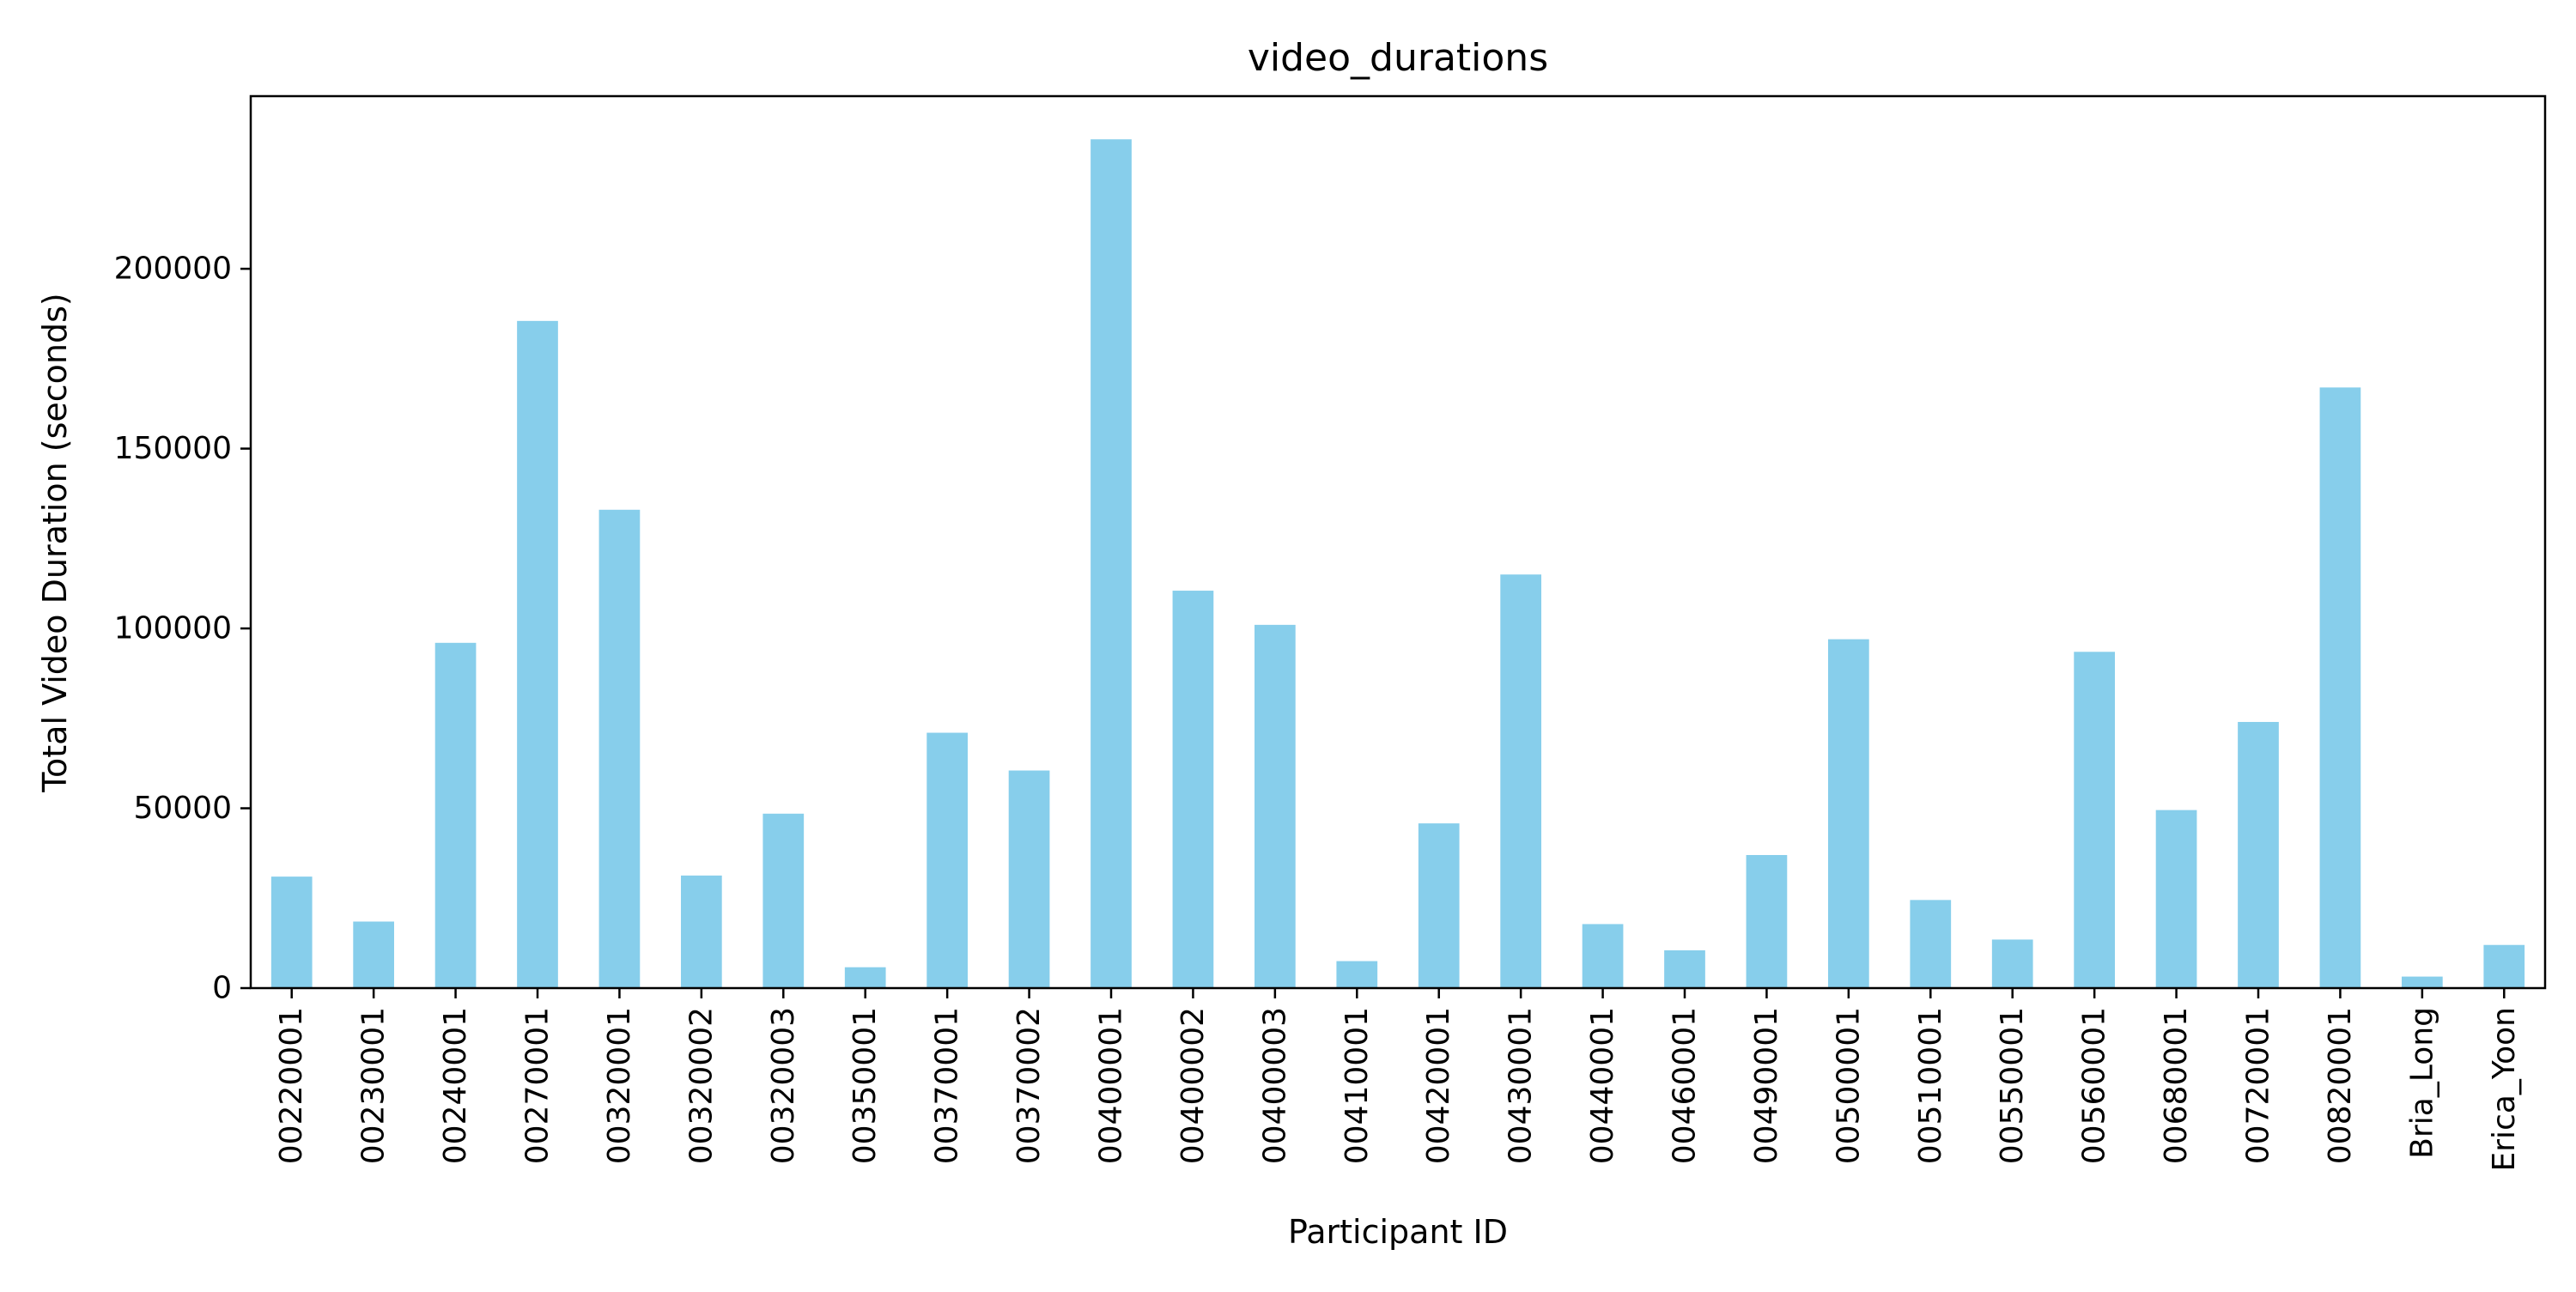 This screenshot has width=2576, height=1292. I want to click on x-tick-label: 00370002, so click(1030, 1085).